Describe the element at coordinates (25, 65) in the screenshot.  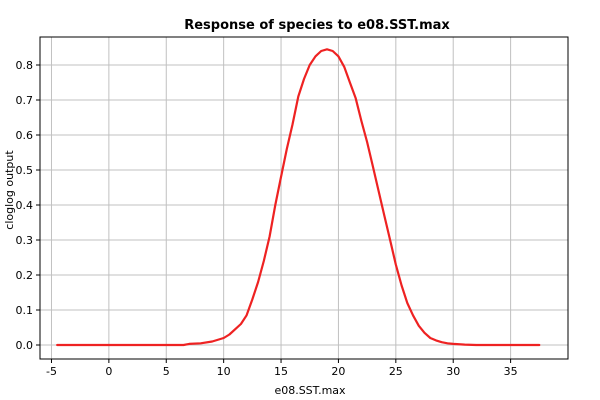
I see `y-tick-label: 0.8` at that location.